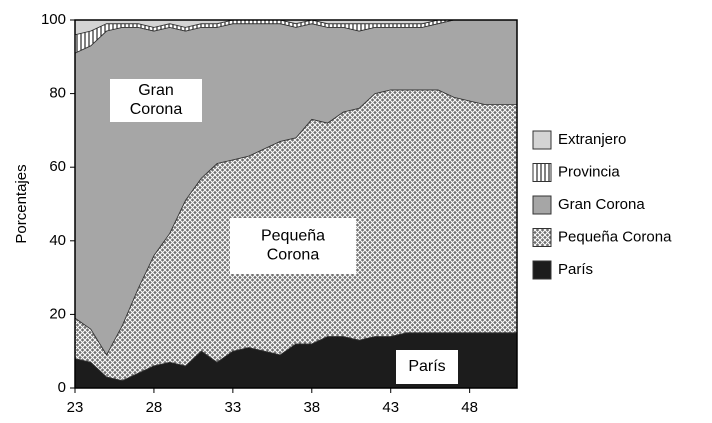  I want to click on annotation: París, so click(426, 366).